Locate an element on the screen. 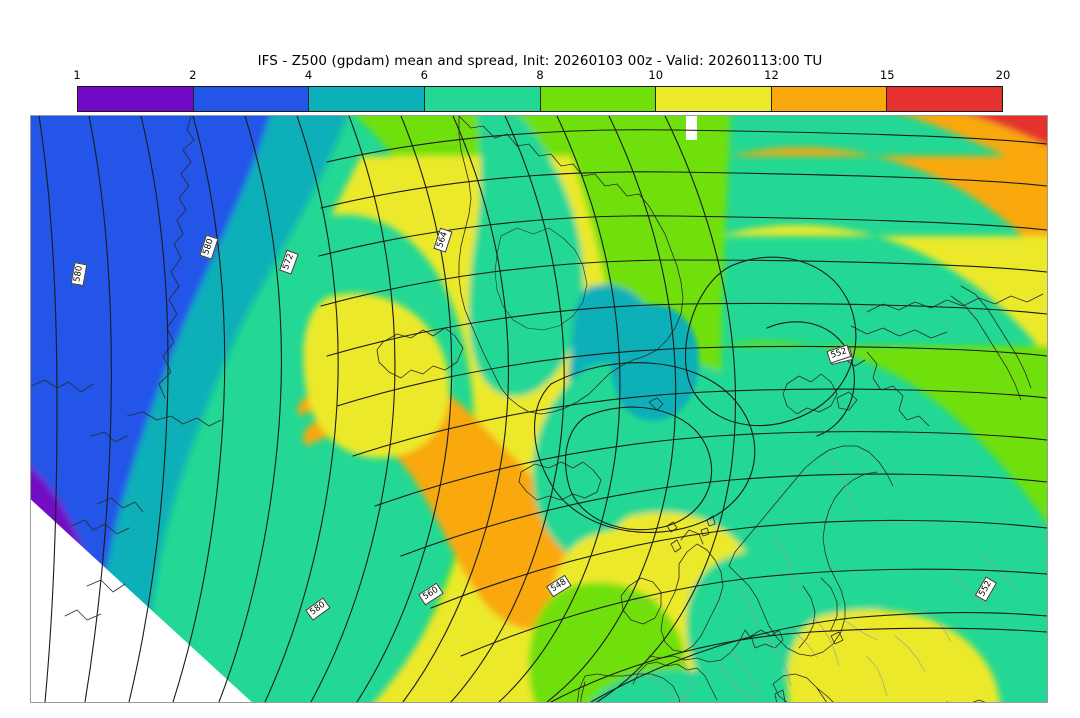  colorbar-tick-labels: 1 2 4 6 8 10 12 15 20 is located at coordinates (541, 76).